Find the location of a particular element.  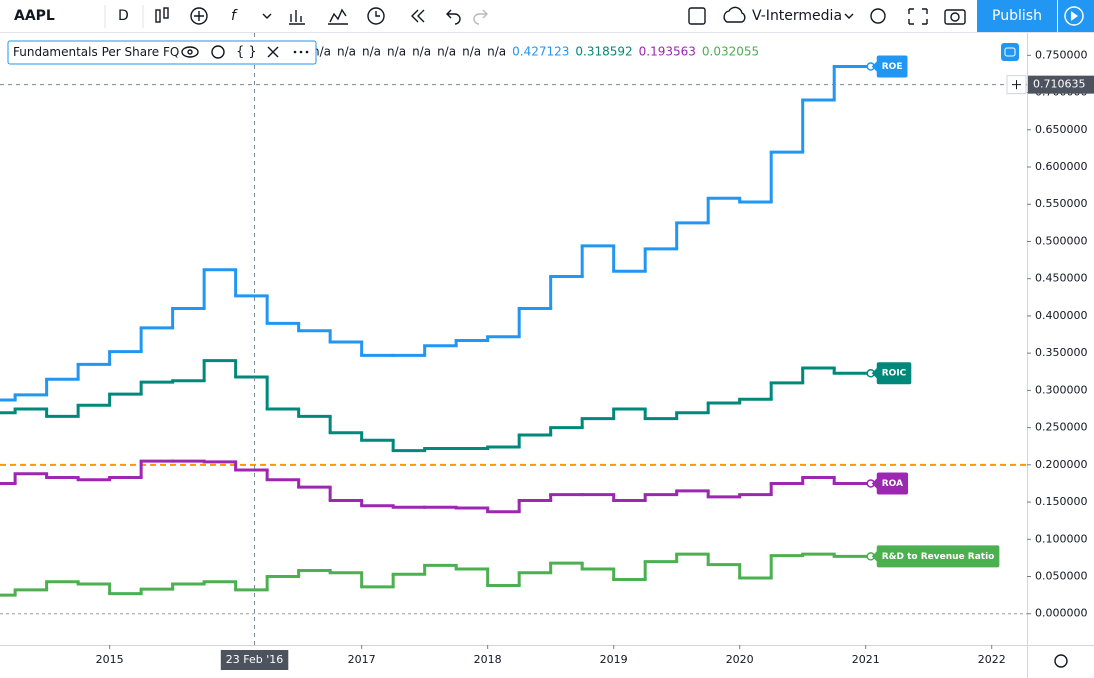

x-tick-label: 2017 is located at coordinates (362, 659).